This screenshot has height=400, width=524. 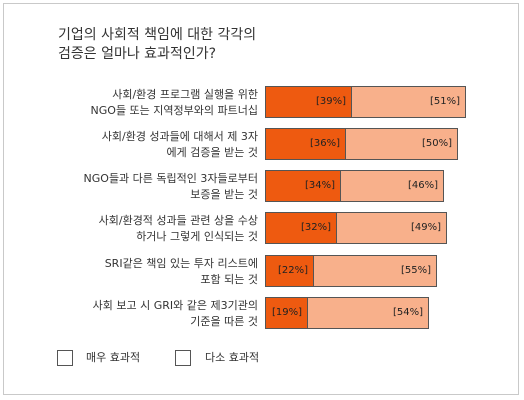 What do you see at coordinates (423, 185) in the screenshot?
I see `data-label-somewhat-effective: [46%]` at bounding box center [423, 185].